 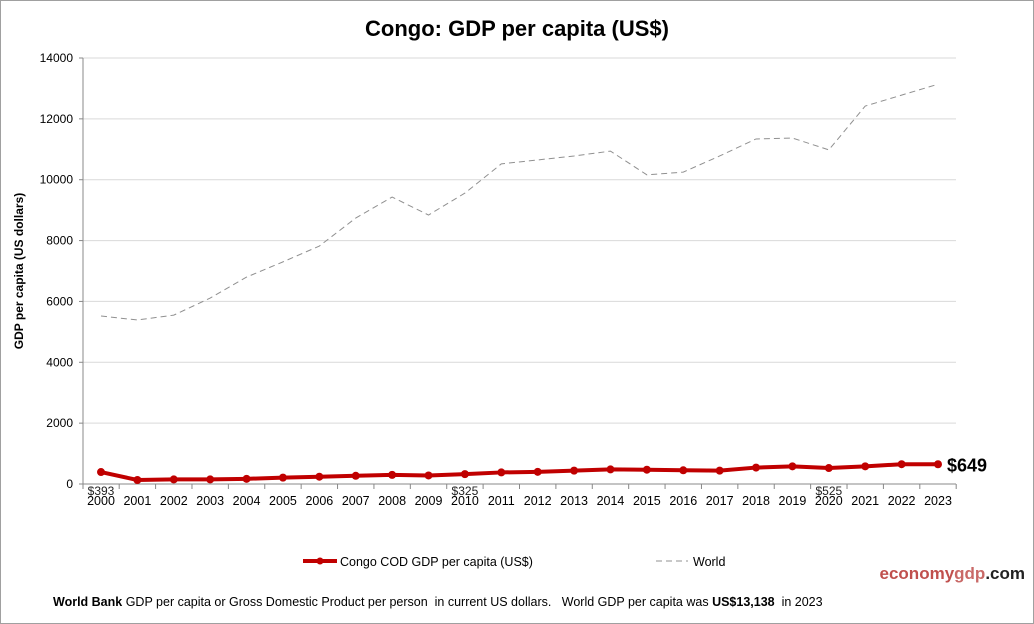 I want to click on chart-title: Congo: GDP per capita (US$), so click(x=517, y=28).